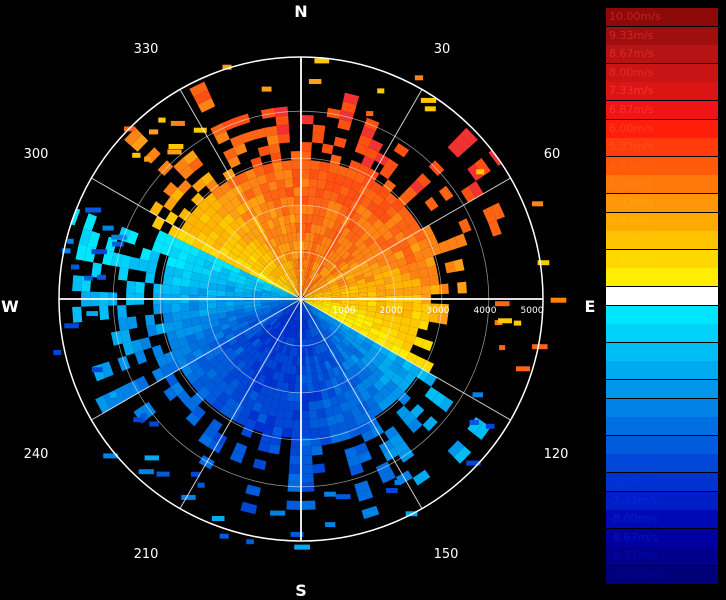 Image resolution: width=726 pixels, height=600 pixels. Describe the element at coordinates (662, 221) in the screenshot. I see `legend-swatch` at that location.